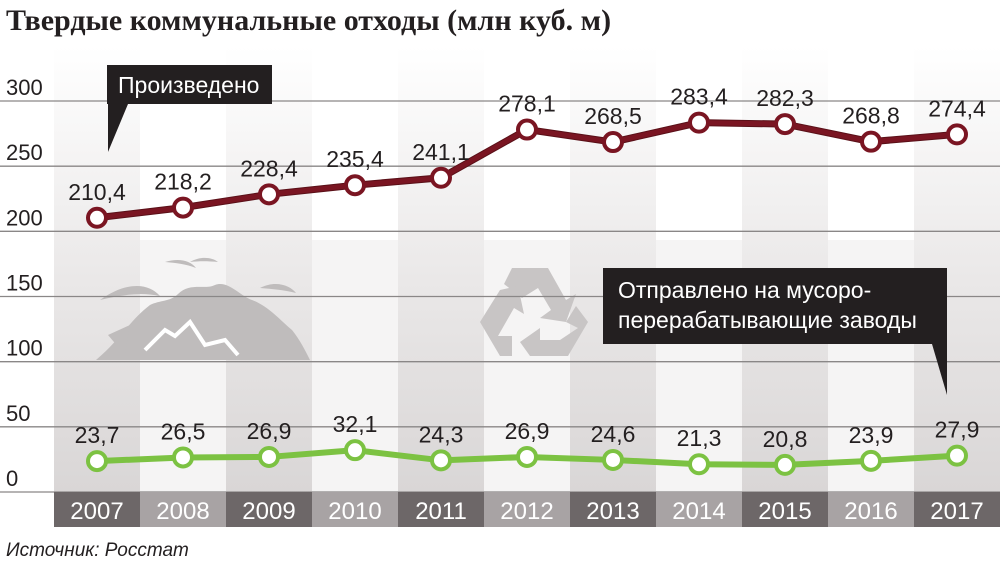  Describe the element at coordinates (24, 87) in the screenshot. I see `y-tick-label: 300` at that location.